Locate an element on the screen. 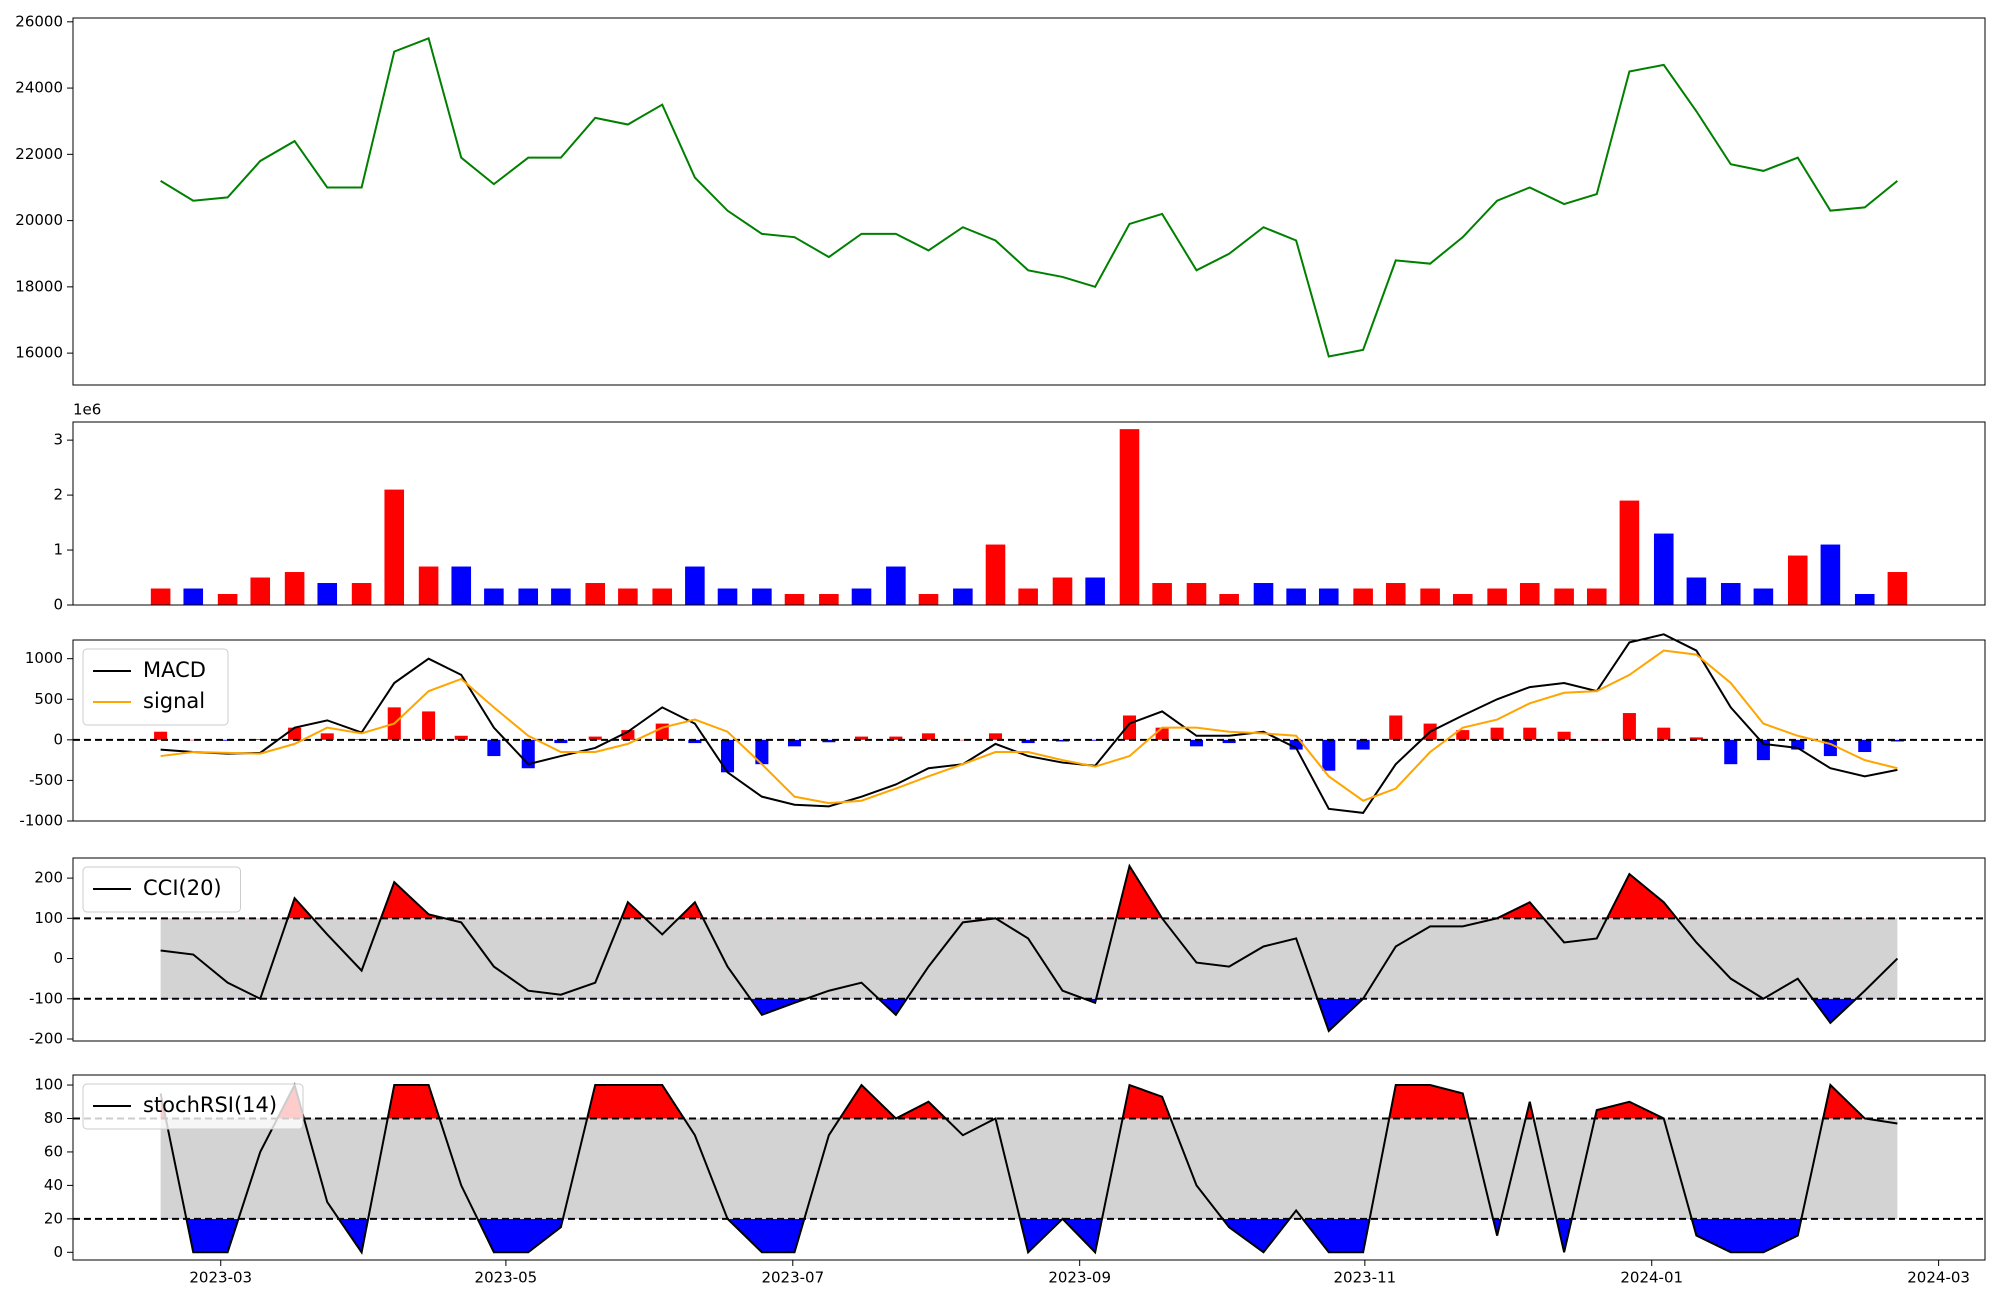  y-tick-label: 2 is located at coordinates (58, 495).